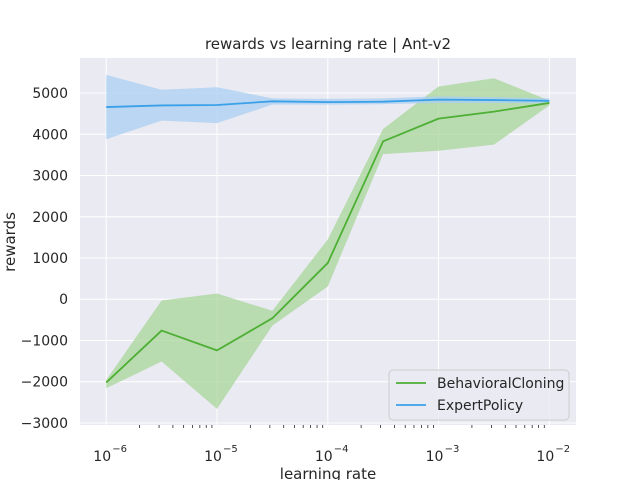  Describe the element at coordinates (50, 94) in the screenshot. I see `y-tick-label: 5000` at that location.